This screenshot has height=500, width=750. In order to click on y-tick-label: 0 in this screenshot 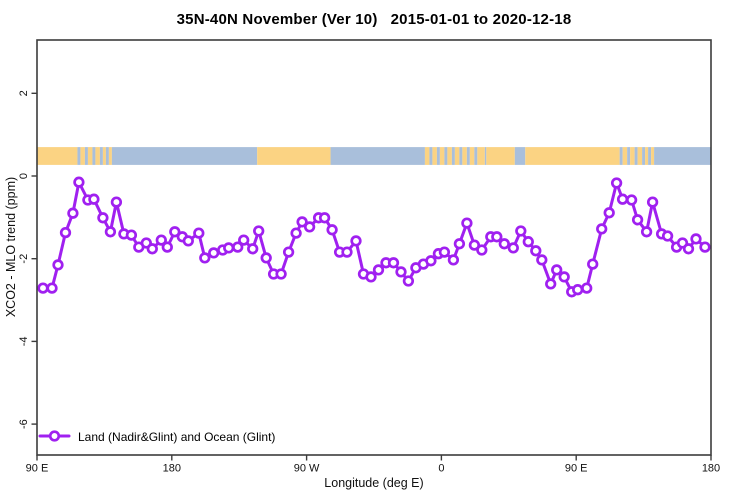, I will do `click(24, 176)`.